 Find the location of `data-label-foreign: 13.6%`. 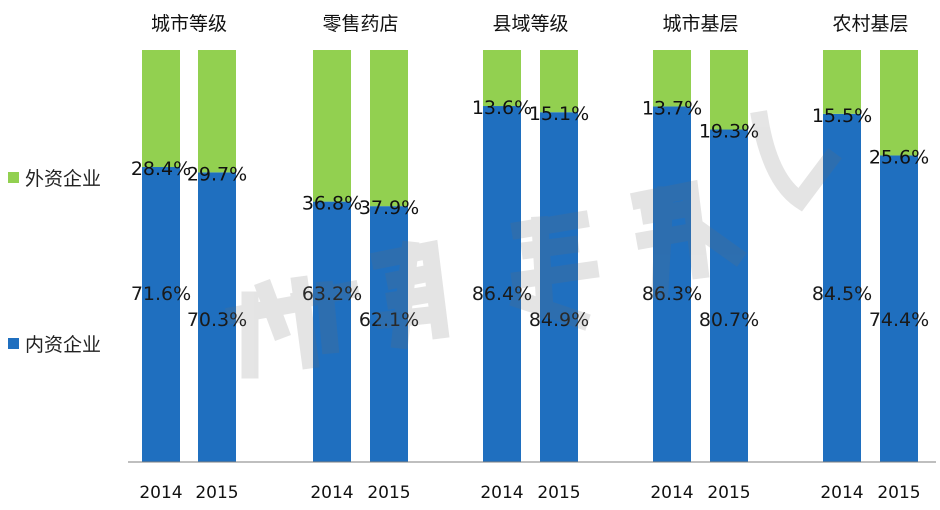

data-label-foreign: 13.6% is located at coordinates (502, 108).